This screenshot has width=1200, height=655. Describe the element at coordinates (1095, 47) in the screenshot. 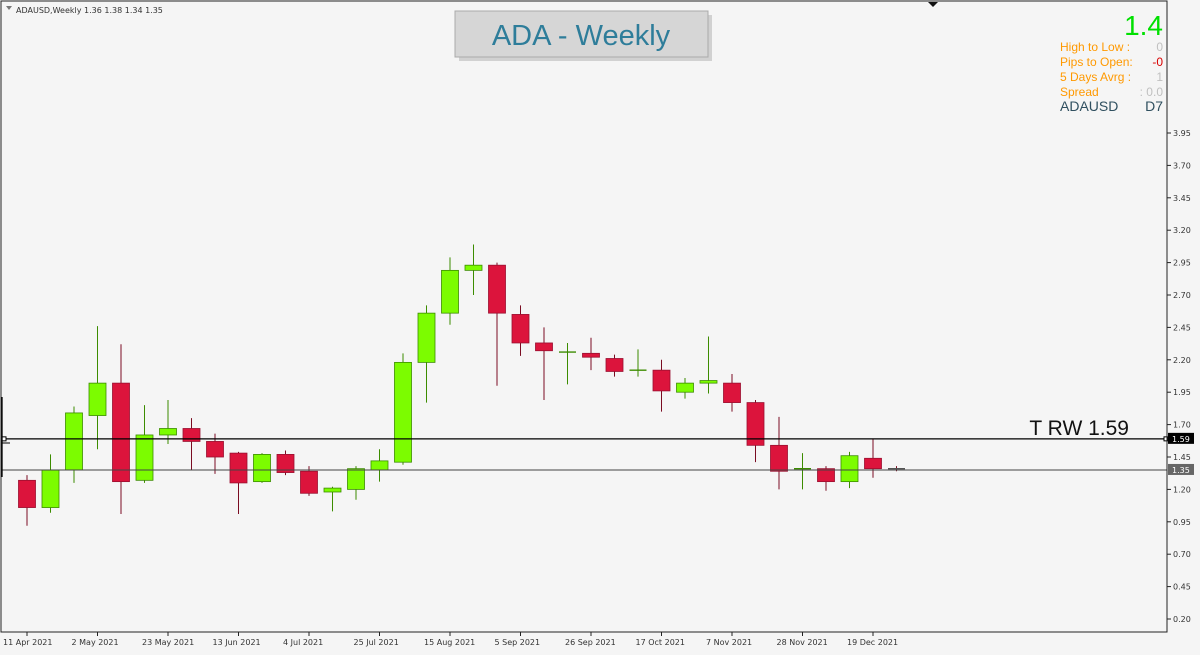

I see `high-to-low-label: High to Low :` at that location.